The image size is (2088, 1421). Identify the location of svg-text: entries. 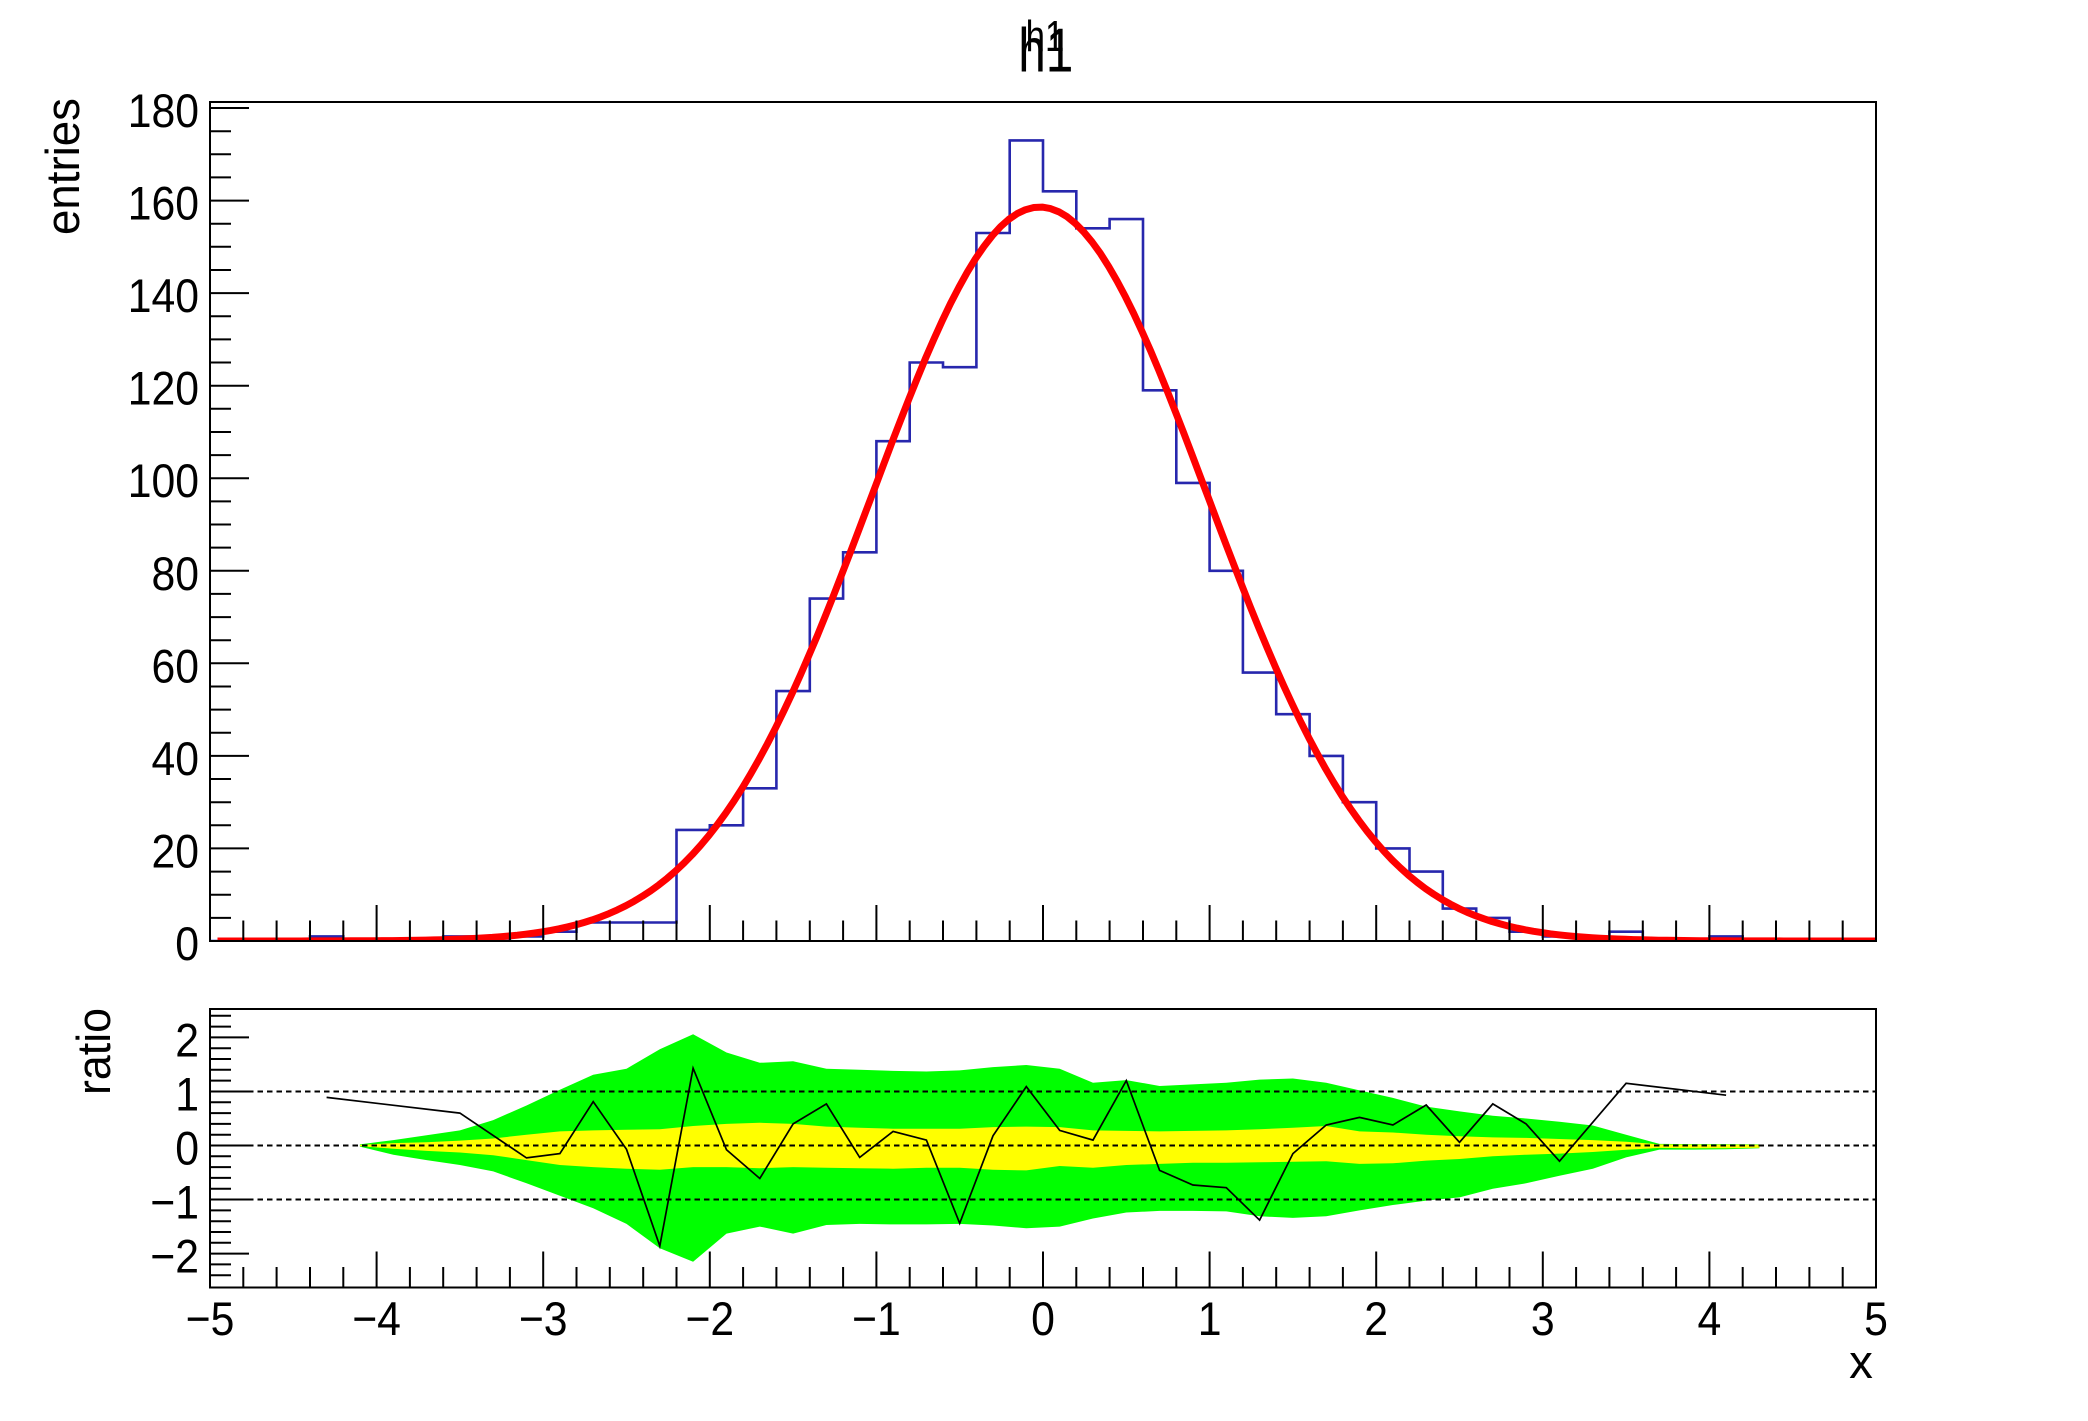
(63, 166).